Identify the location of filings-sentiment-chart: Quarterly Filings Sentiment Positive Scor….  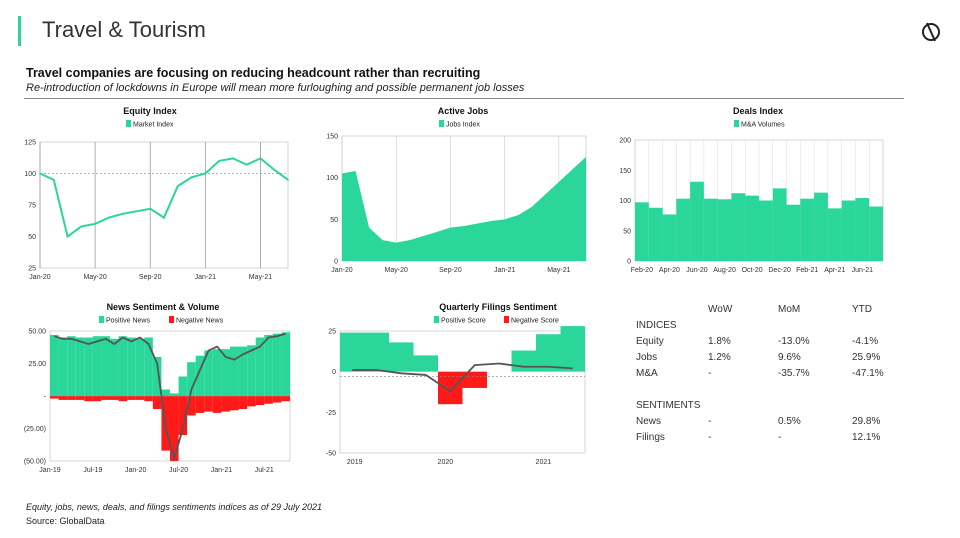
(455, 391).